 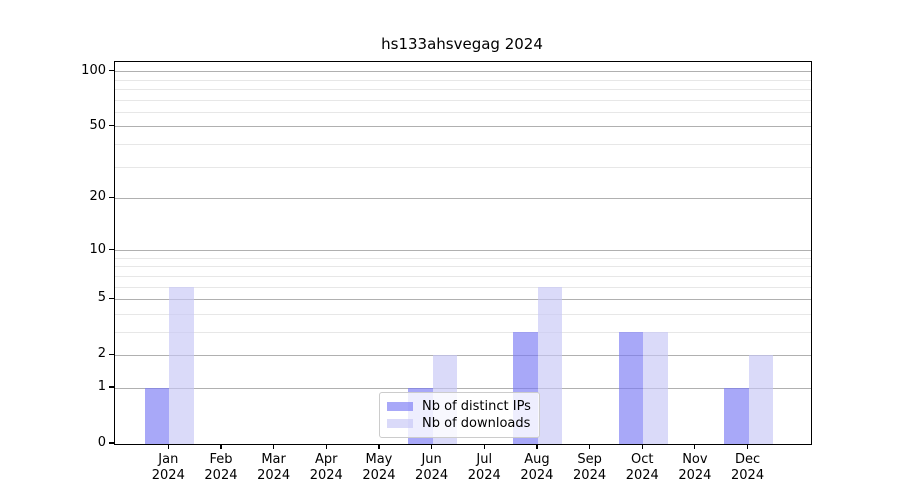 I want to click on y-tick-label-1: 1, so click(x=101, y=387).